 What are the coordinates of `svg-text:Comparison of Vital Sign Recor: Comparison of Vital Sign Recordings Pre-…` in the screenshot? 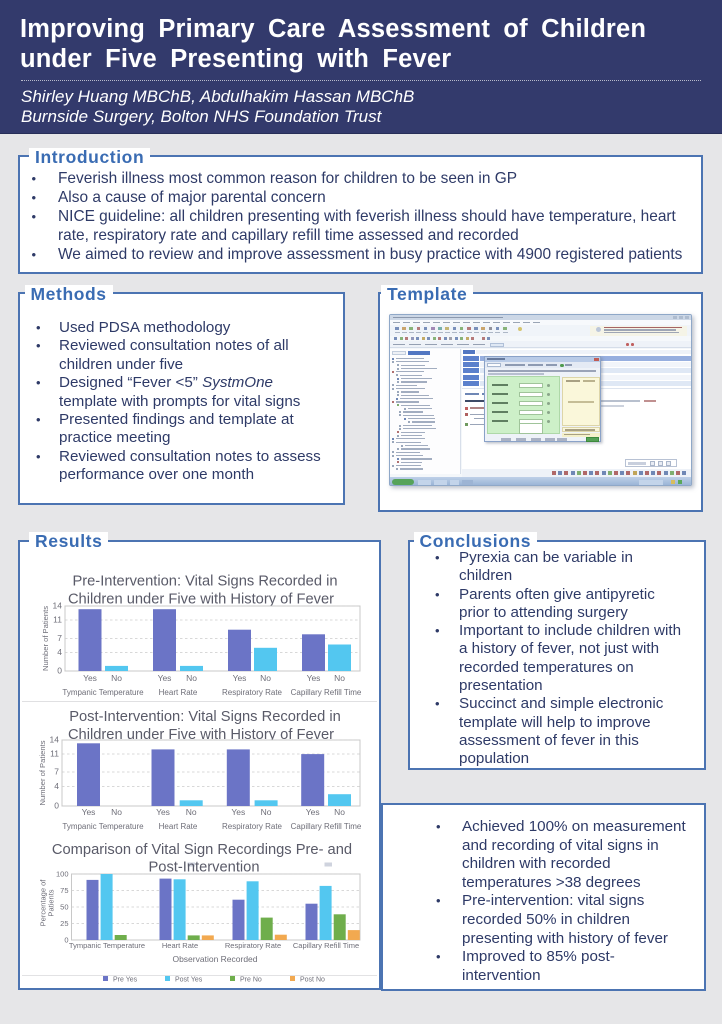 It's located at (202, 850).